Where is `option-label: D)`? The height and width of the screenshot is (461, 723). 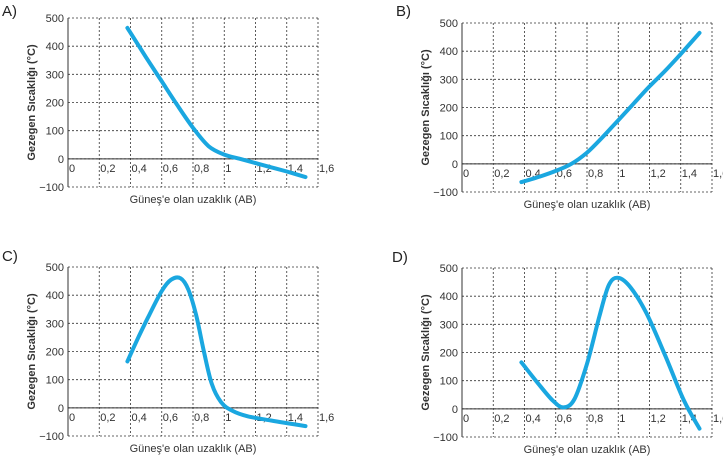
option-label: D) is located at coordinates (400, 257).